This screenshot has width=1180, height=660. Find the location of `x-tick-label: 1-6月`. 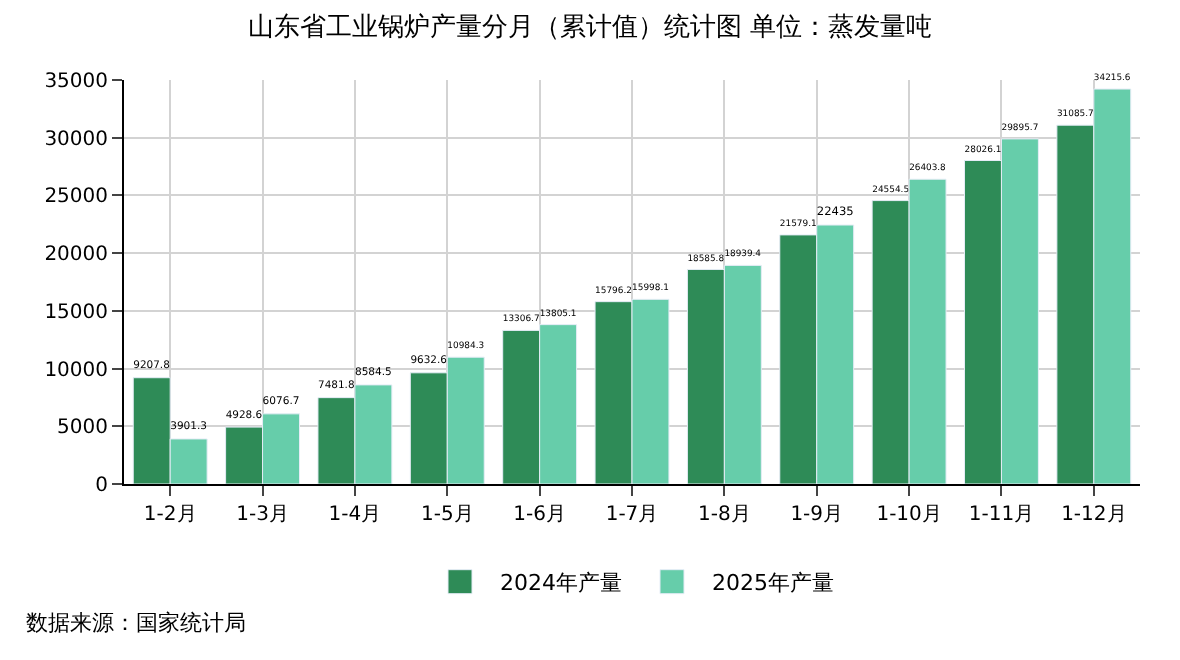

x-tick-label: 1-6月 is located at coordinates (539, 515).